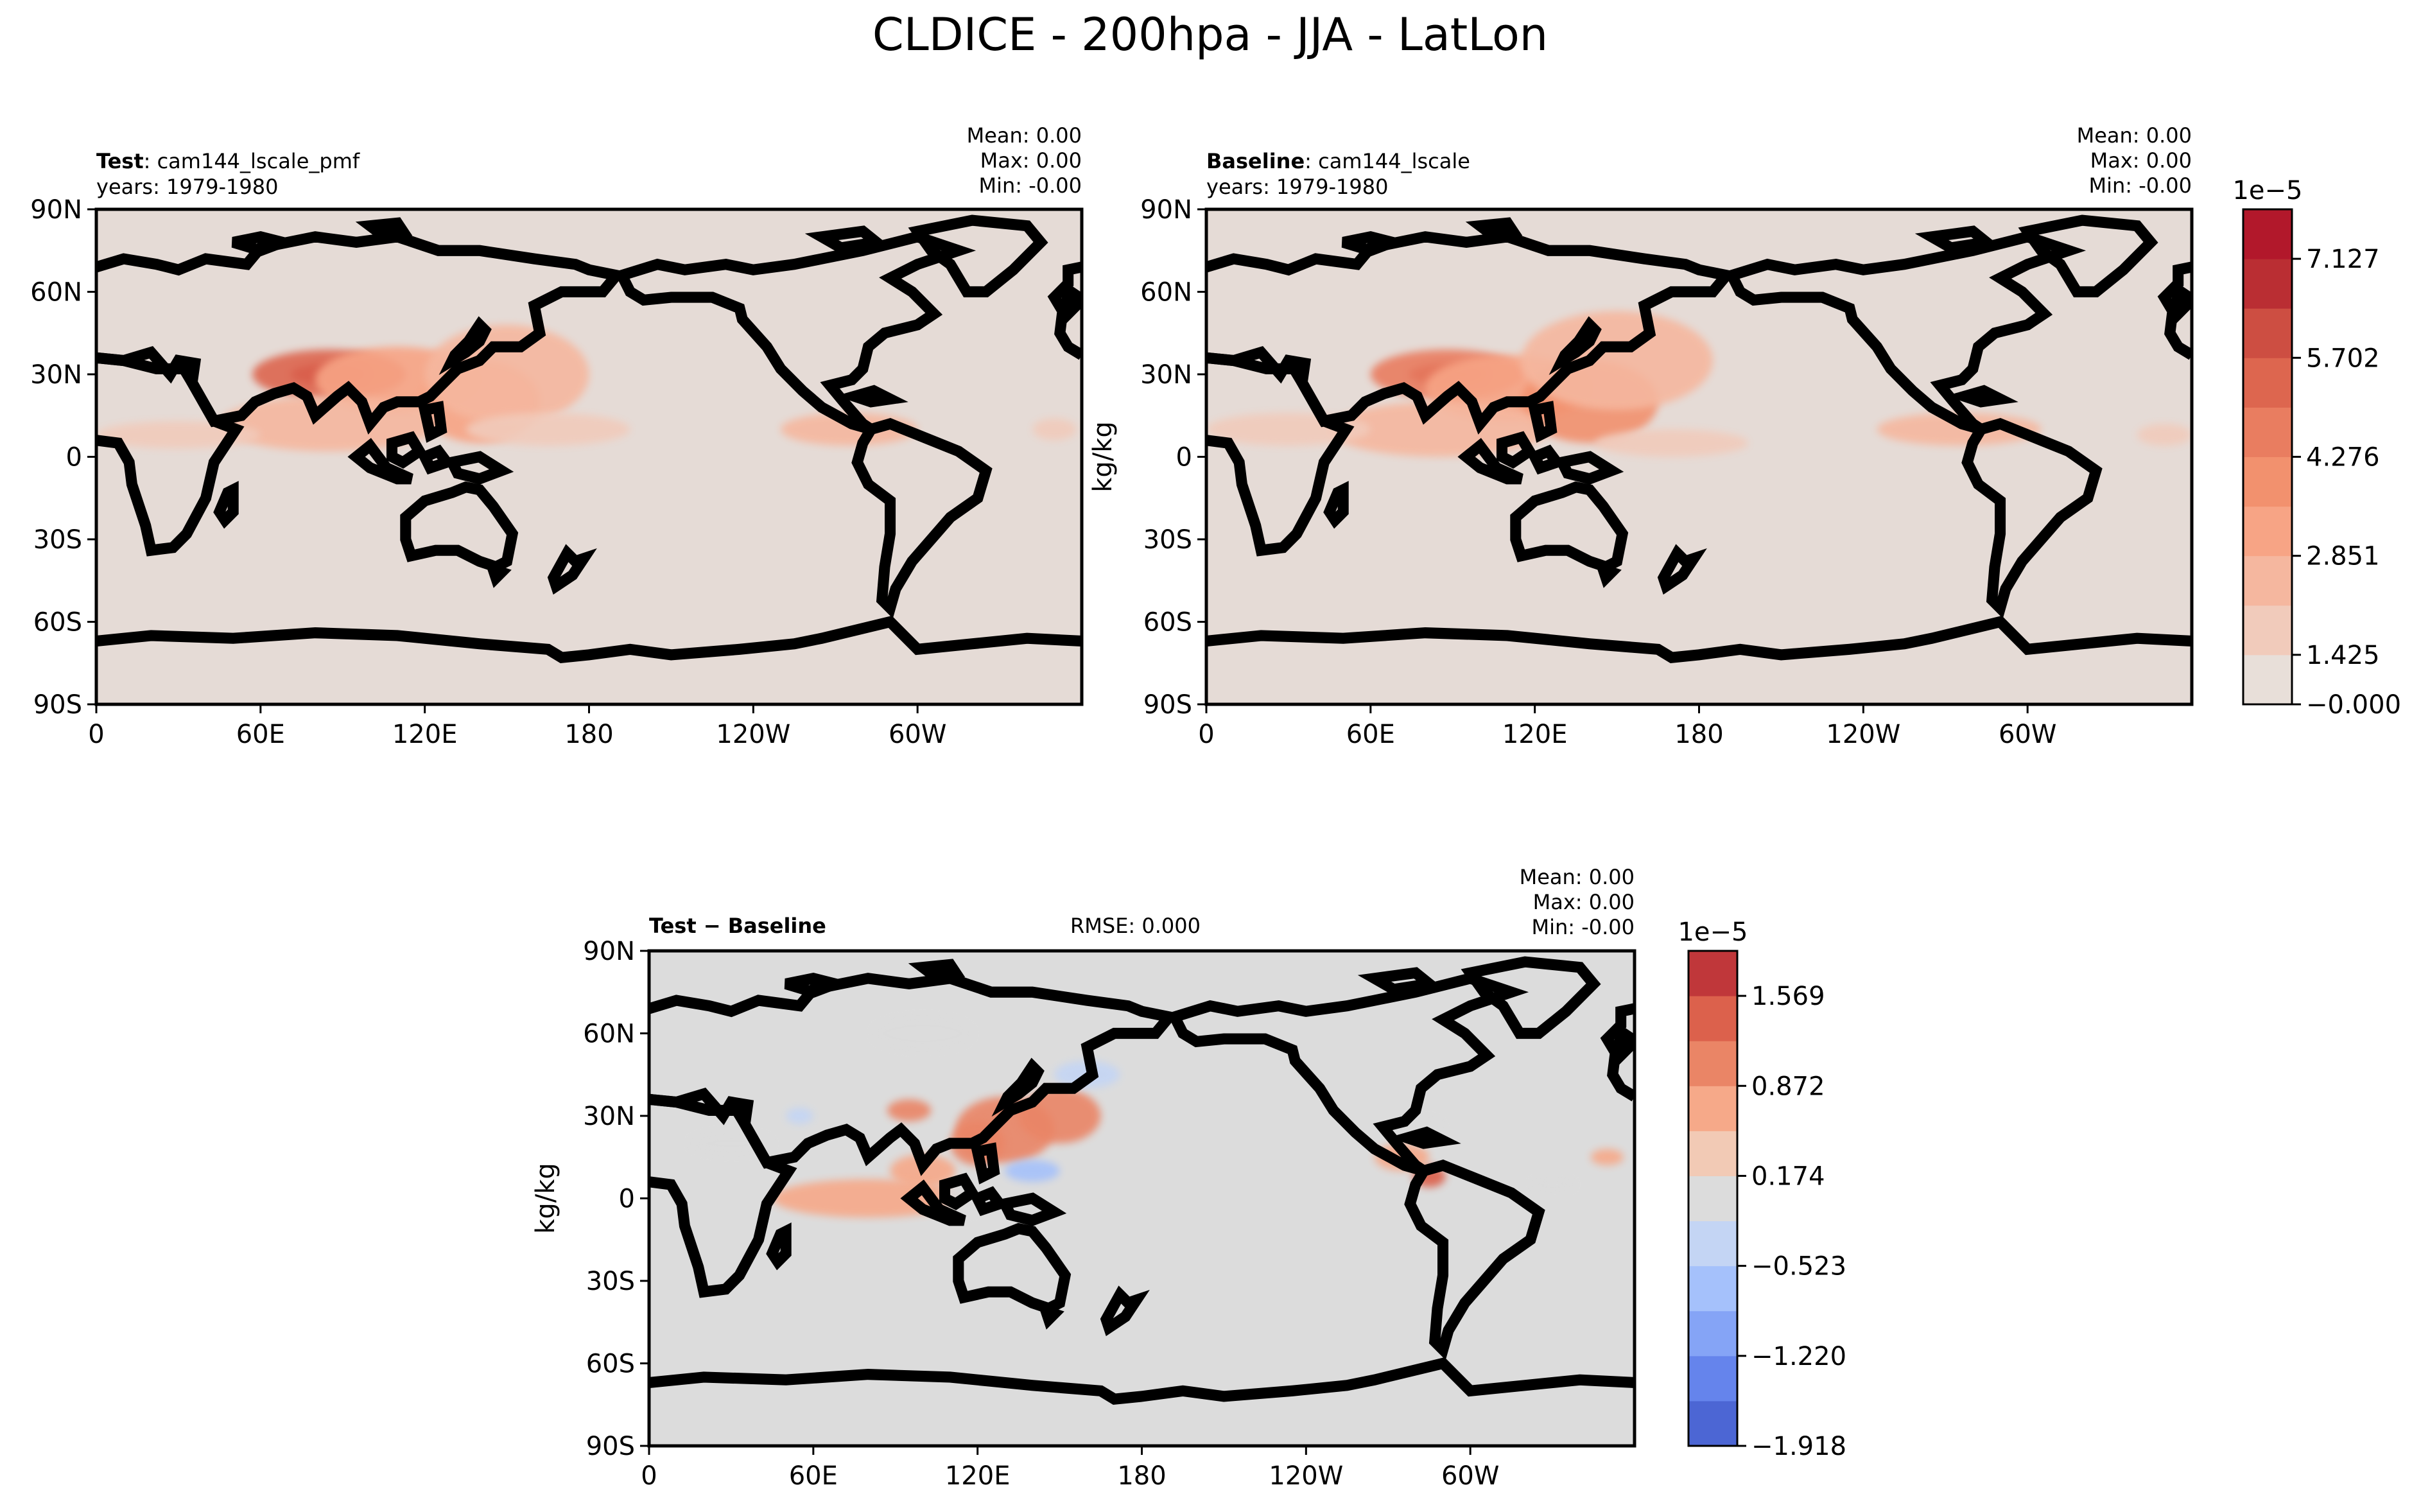 This screenshot has height=1512, width=2421. I want to click on colorbar-label: 4.276, so click(2343, 458).